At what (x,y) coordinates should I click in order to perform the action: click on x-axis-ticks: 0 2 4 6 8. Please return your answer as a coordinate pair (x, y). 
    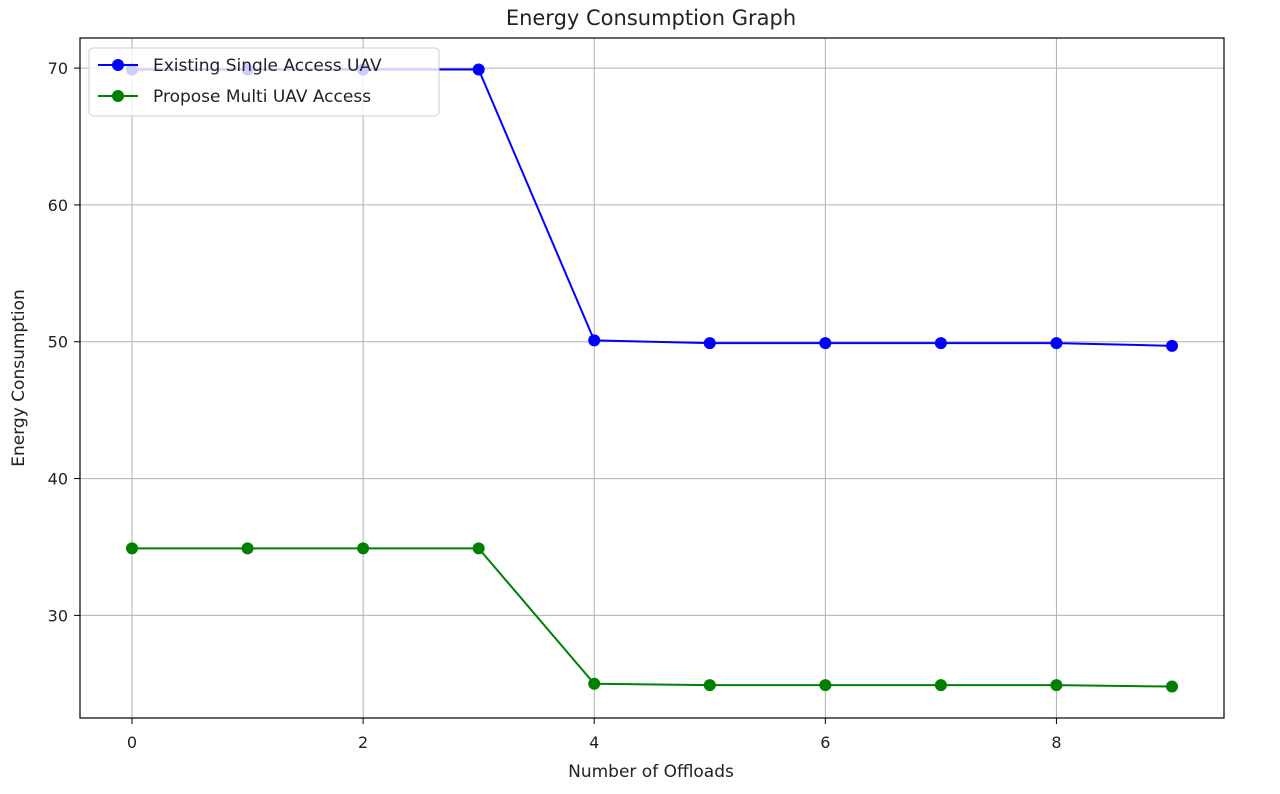
    Looking at the image, I should click on (594, 735).